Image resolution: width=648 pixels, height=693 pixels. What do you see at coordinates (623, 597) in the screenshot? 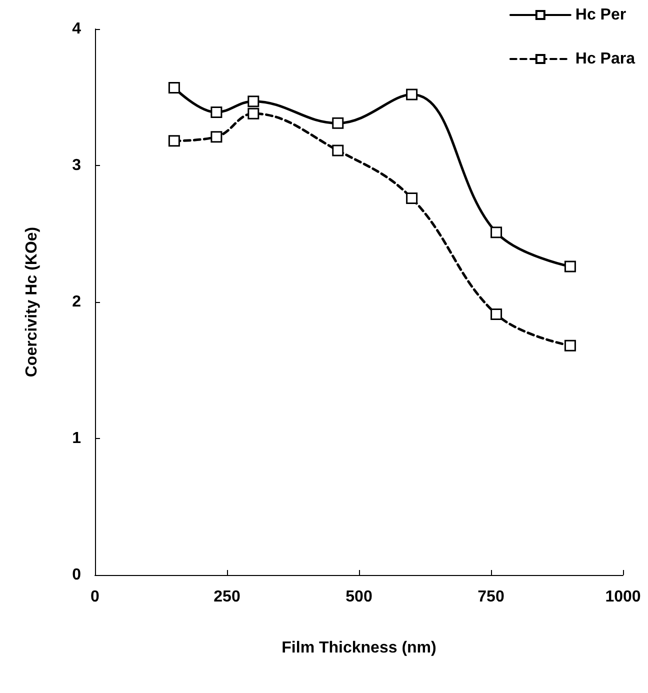
I see `x-tick-label: 1000` at bounding box center [623, 597].